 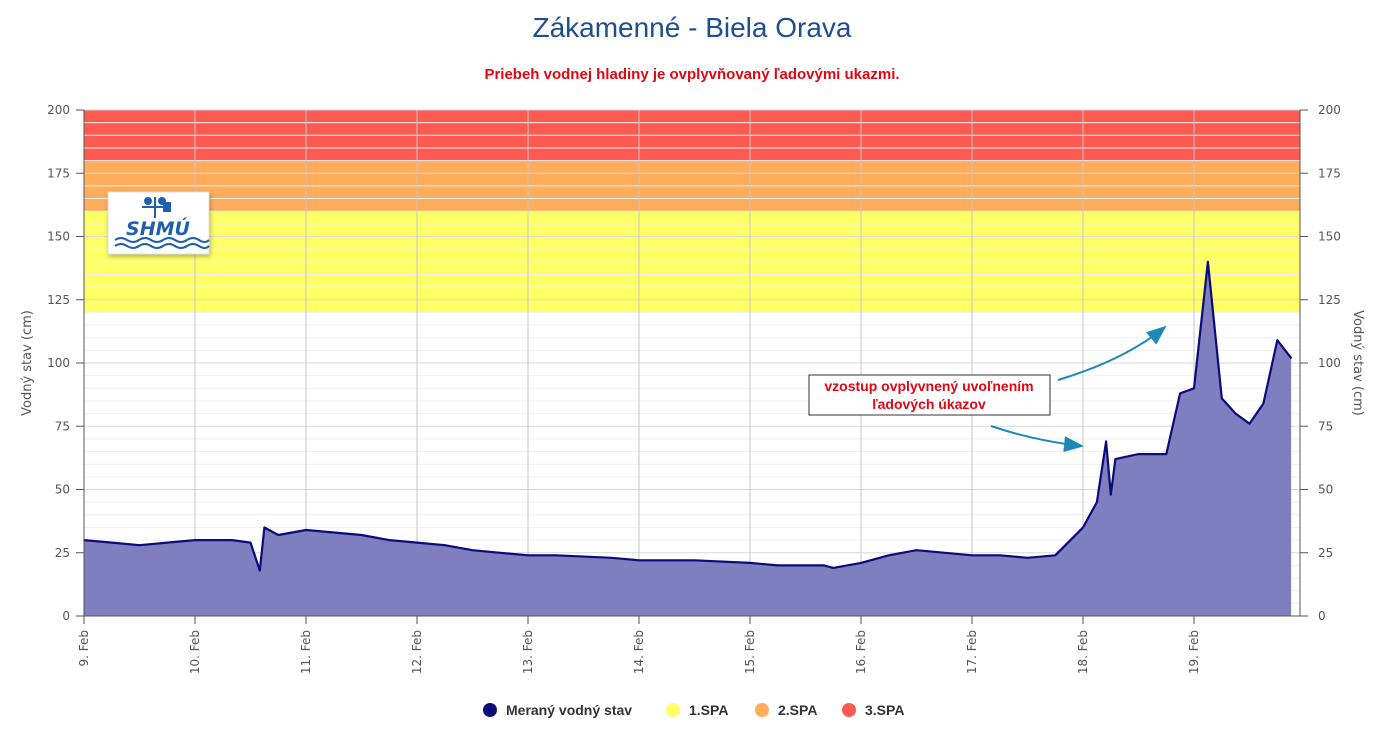 I want to click on y-tick-label-left: 50, so click(x=62, y=490).